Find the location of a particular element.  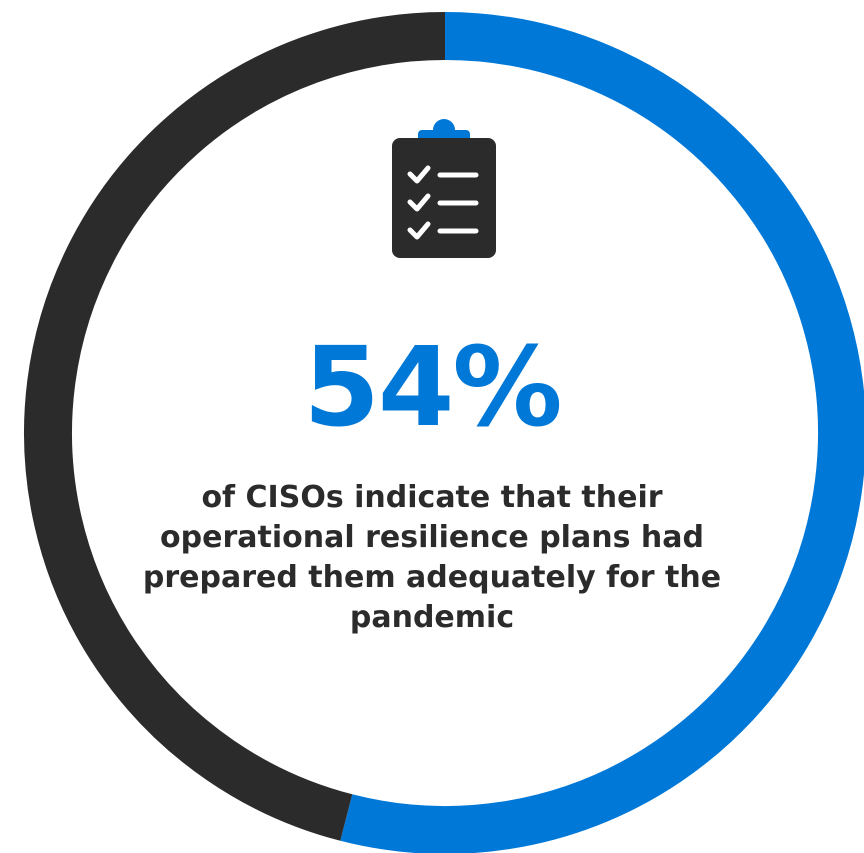

stat-value: 54% is located at coordinates (432, 387).